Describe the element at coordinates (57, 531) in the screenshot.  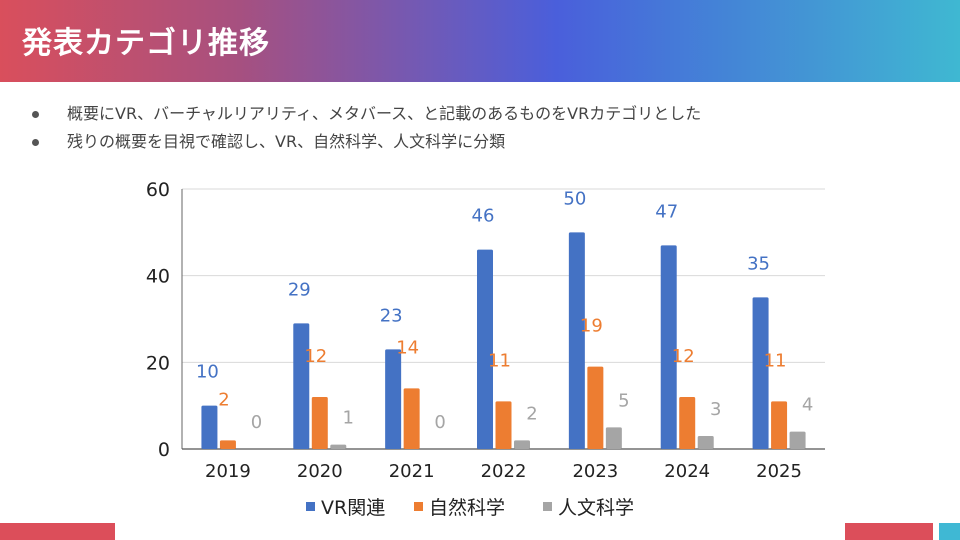
I see `footer-bar-left` at that location.